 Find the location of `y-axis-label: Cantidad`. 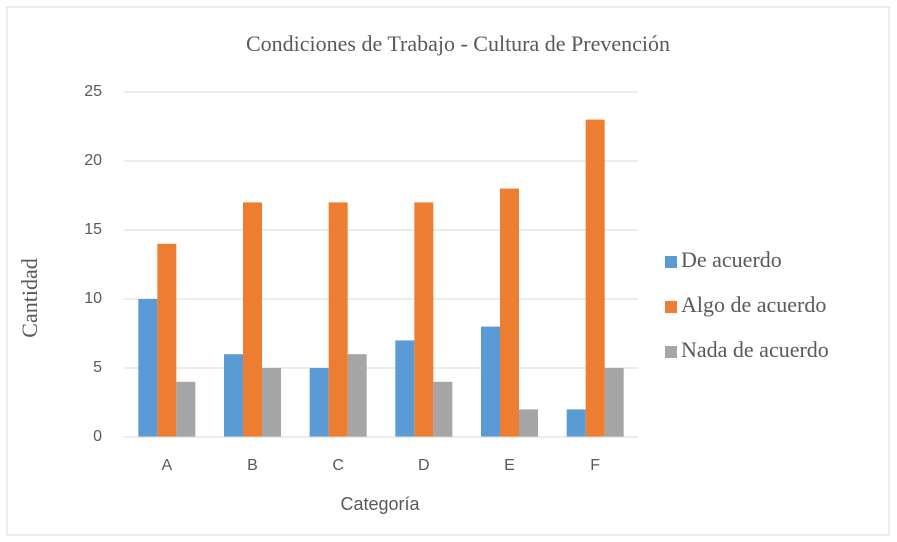

y-axis-label: Cantidad is located at coordinates (29, 297).